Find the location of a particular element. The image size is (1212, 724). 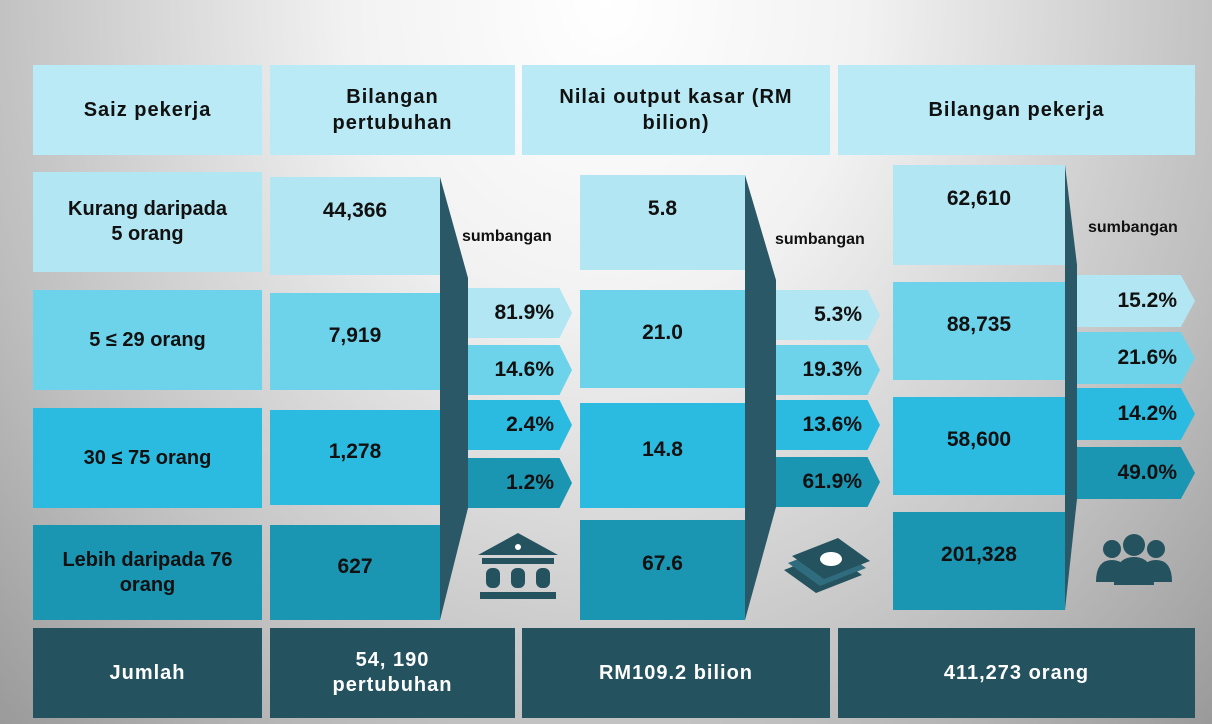

contribution-cell: 49.0% is located at coordinates (1136, 473).